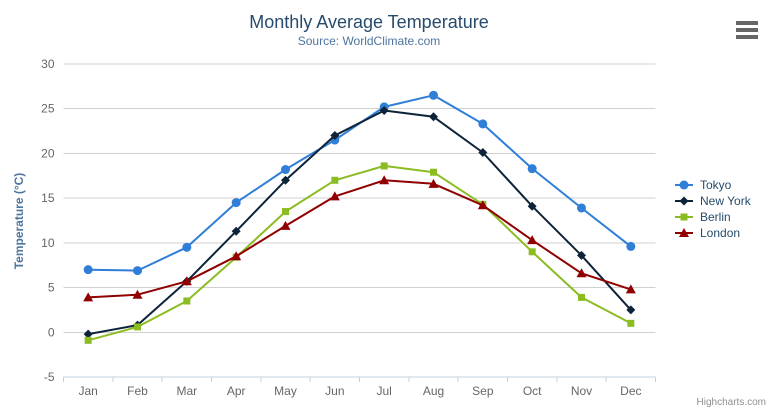 This screenshot has width=769, height=416. What do you see at coordinates (51, 332) in the screenshot?
I see `y-axis-label: 0` at bounding box center [51, 332].